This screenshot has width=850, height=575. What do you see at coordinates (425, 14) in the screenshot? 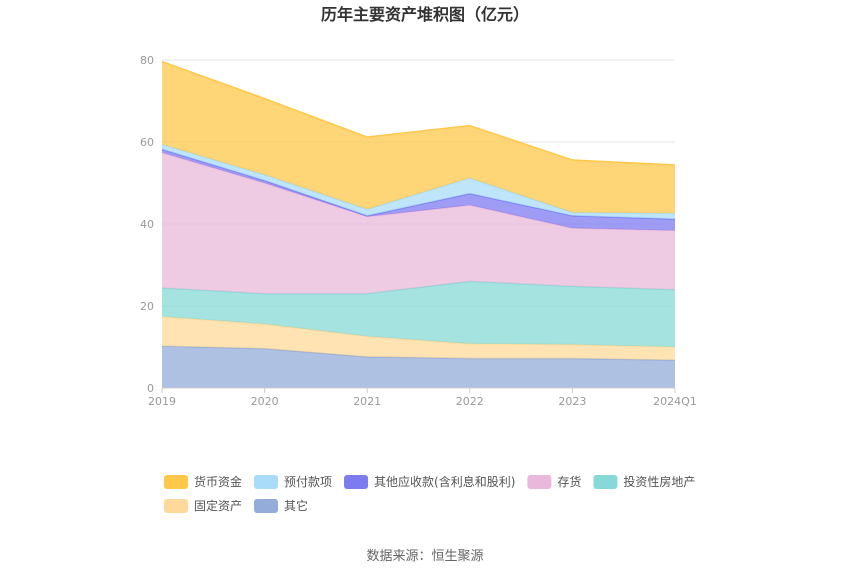
I see `chart-title: 历年主要资产堆积图（亿元）` at bounding box center [425, 14].